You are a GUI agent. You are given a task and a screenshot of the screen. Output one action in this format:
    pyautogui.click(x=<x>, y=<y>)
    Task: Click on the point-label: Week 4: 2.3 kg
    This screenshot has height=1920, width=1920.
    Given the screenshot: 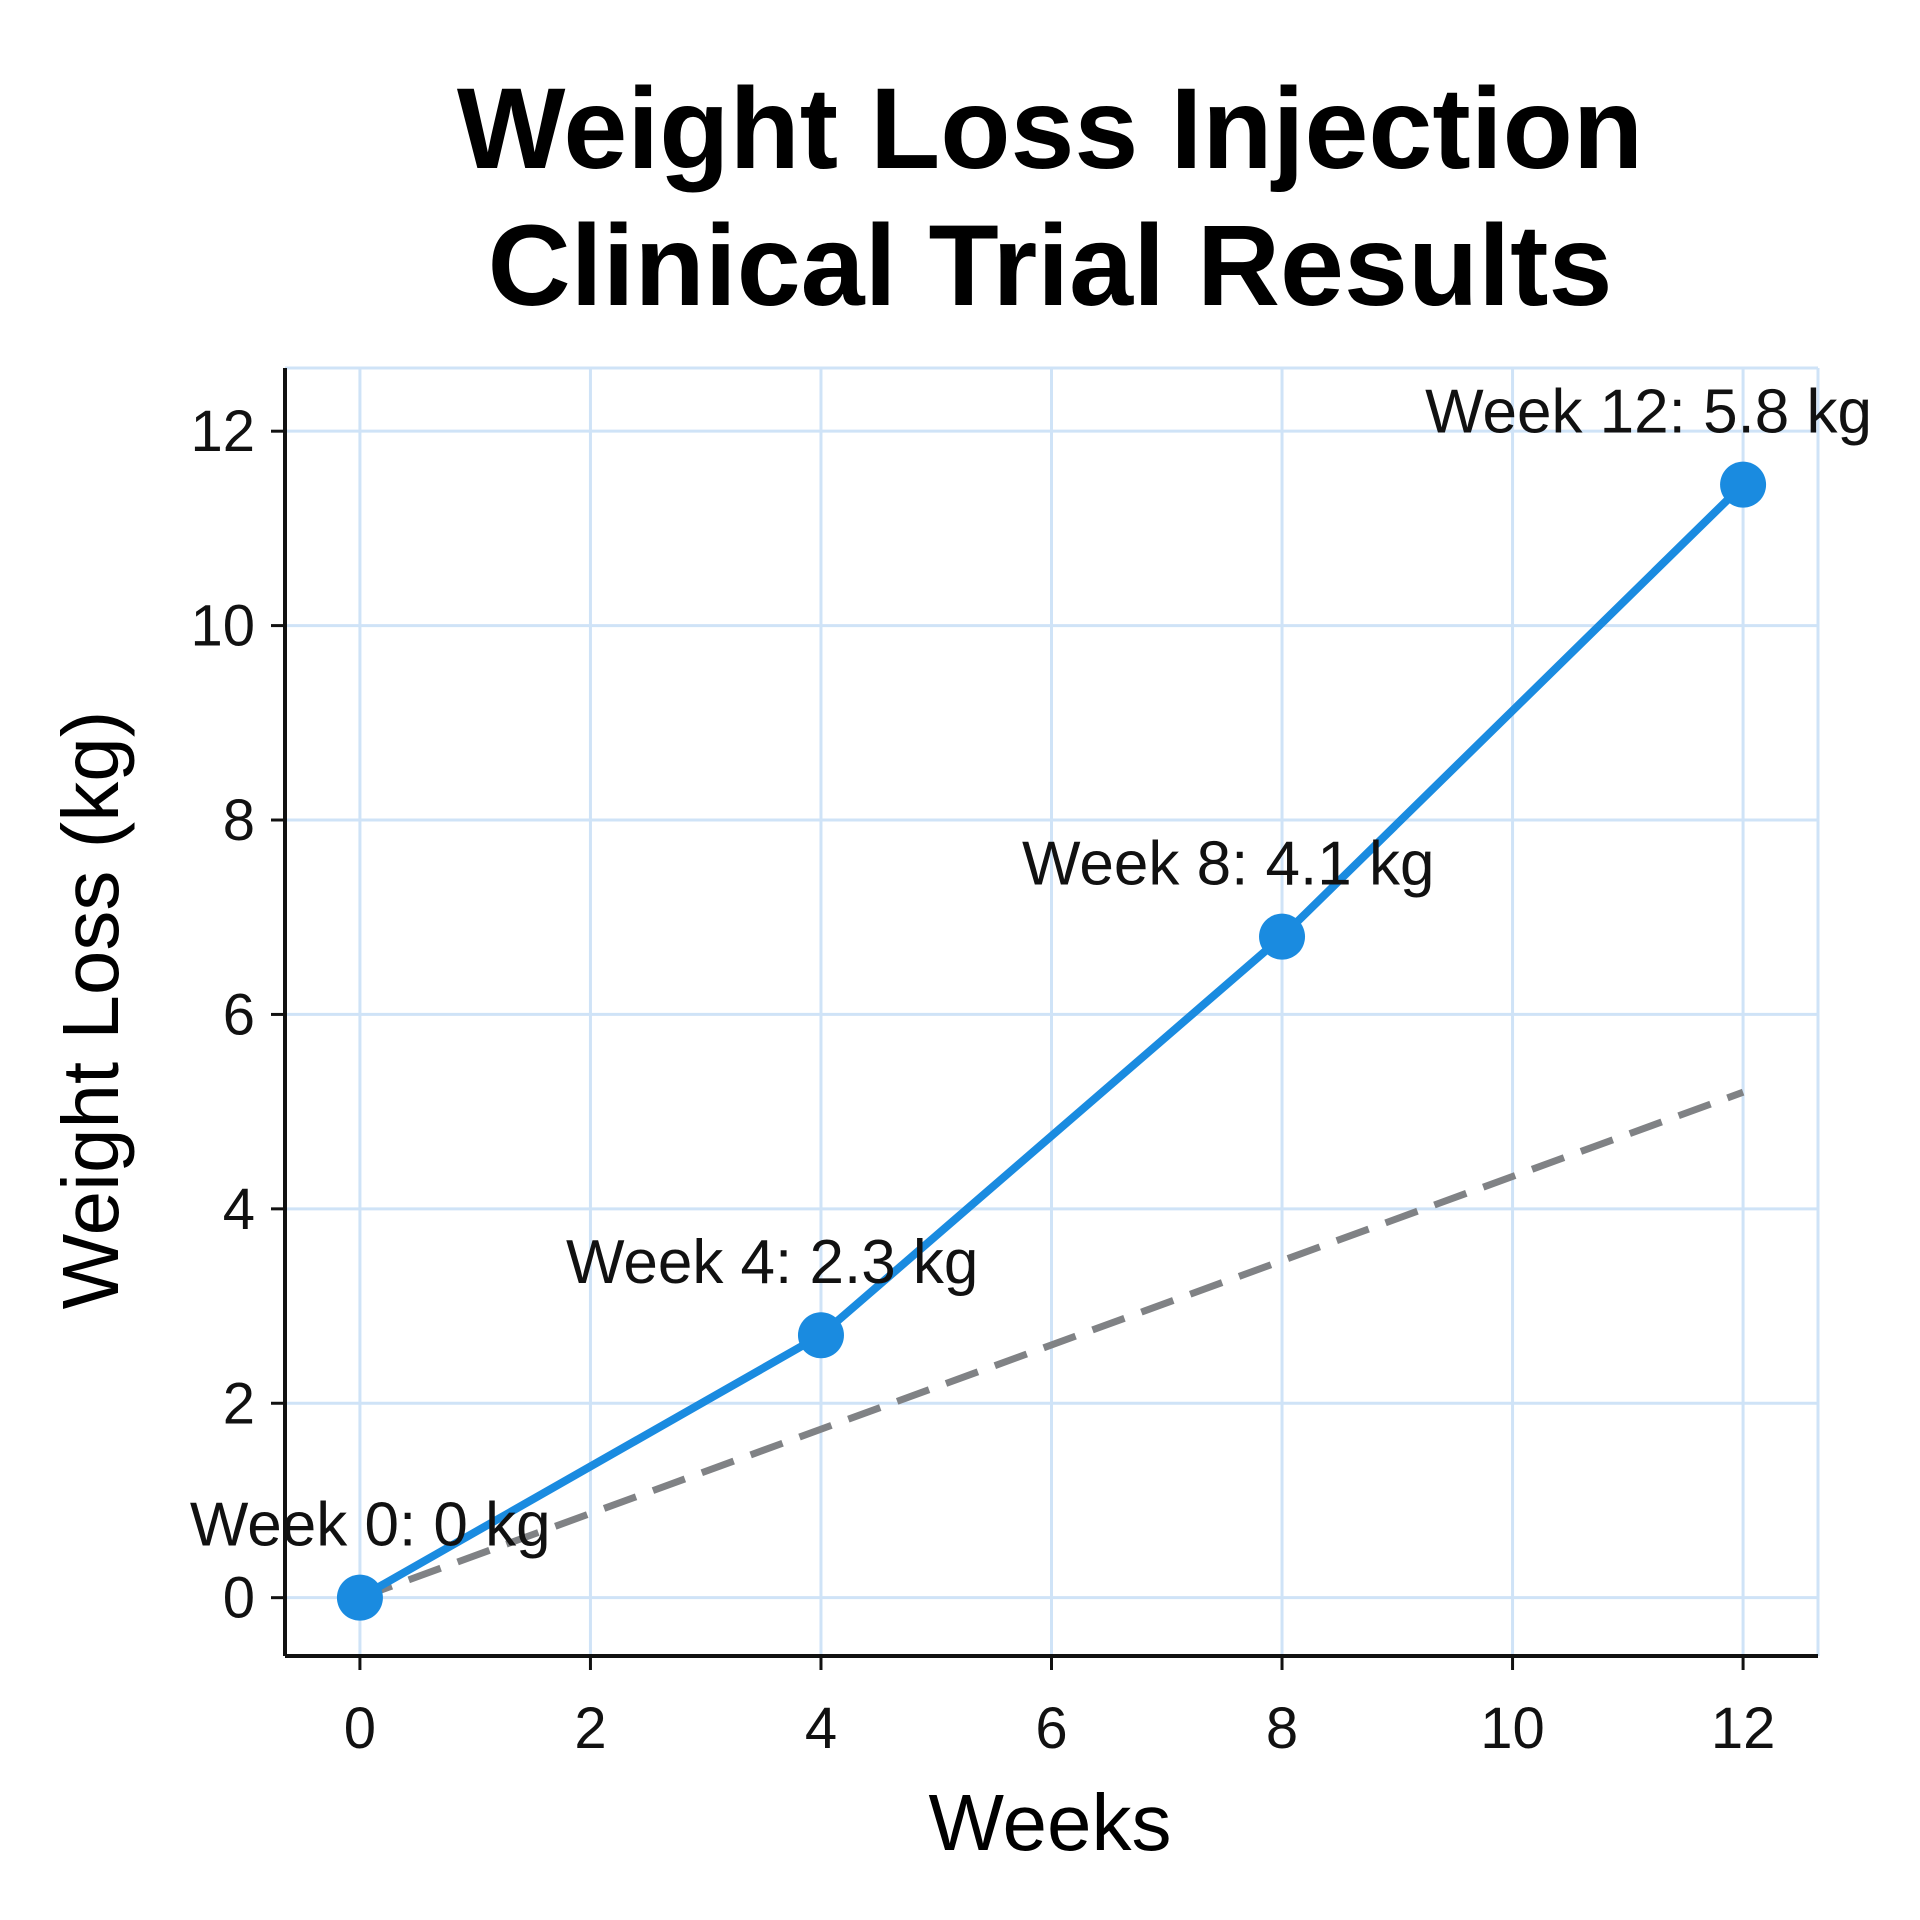 What is the action you would take?
    pyautogui.click(x=772, y=1262)
    